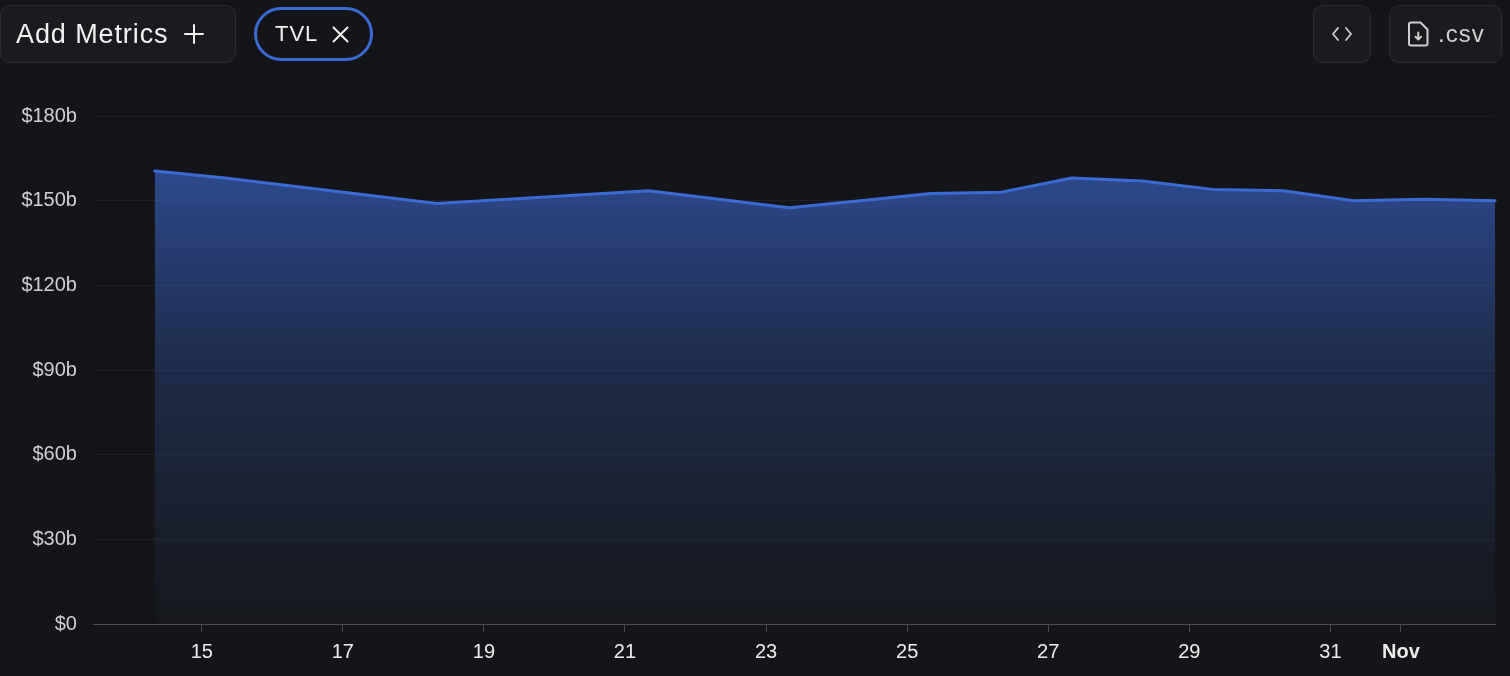  I want to click on y-tick-label: $60b, so click(54, 453).